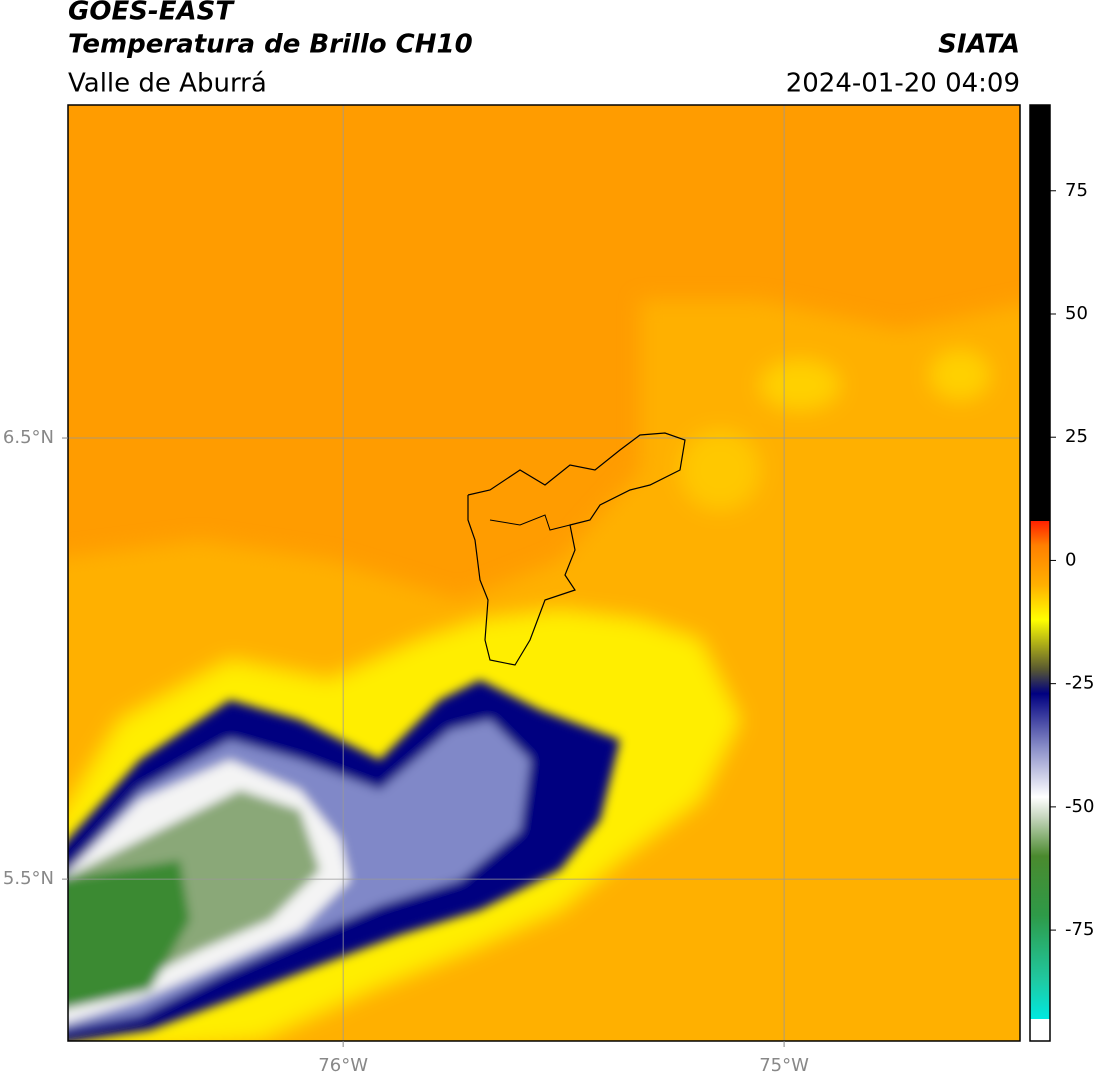 This screenshot has width=1094, height=1082. Describe the element at coordinates (1076, 313) in the screenshot. I see `colorbar-tick-label: 50` at that location.